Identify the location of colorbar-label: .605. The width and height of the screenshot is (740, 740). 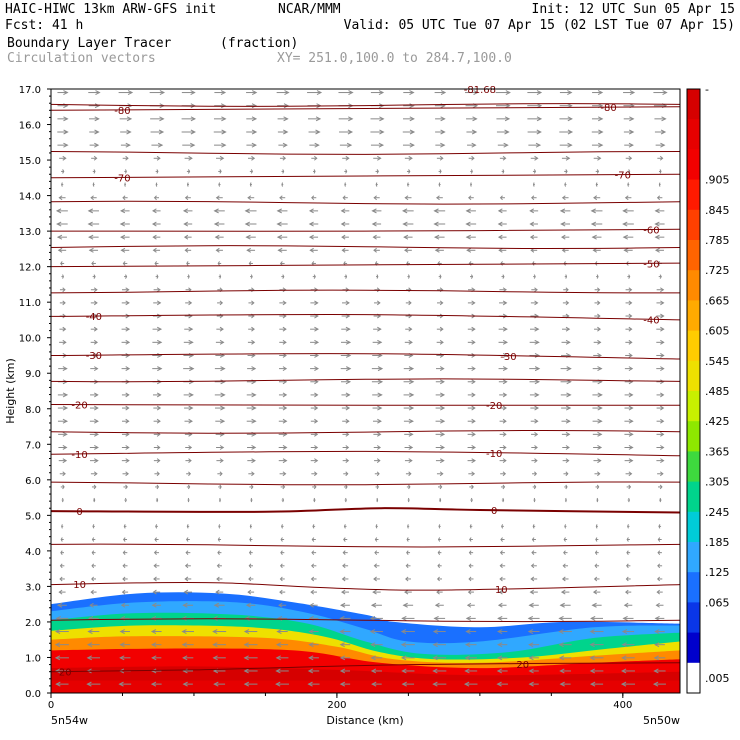
(717, 331).